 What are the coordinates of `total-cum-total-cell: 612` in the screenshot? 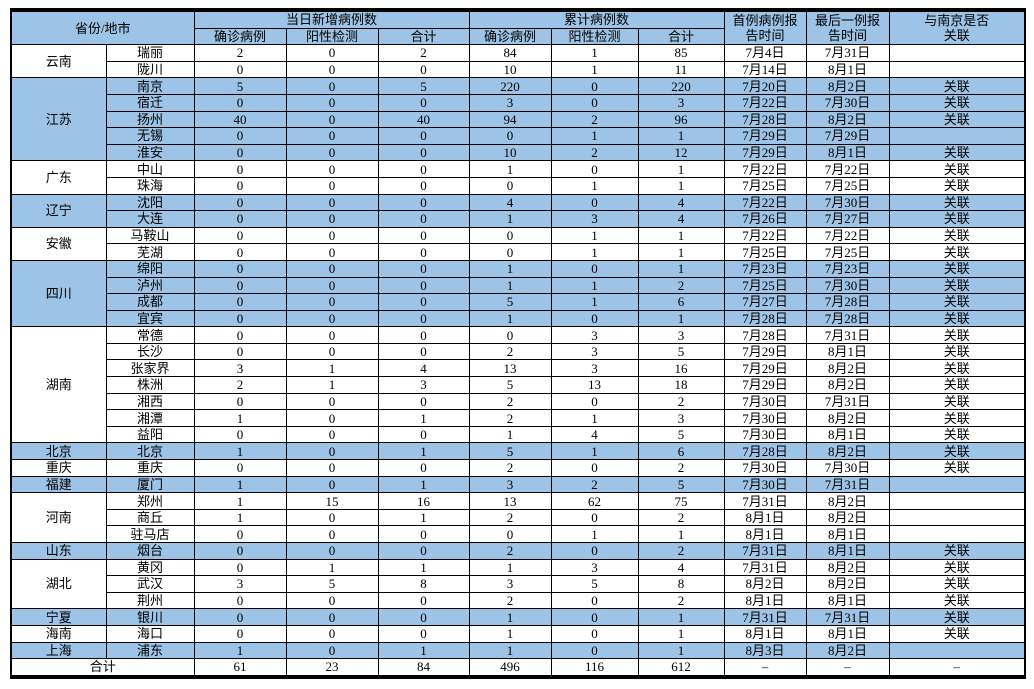 It's located at (681, 668).